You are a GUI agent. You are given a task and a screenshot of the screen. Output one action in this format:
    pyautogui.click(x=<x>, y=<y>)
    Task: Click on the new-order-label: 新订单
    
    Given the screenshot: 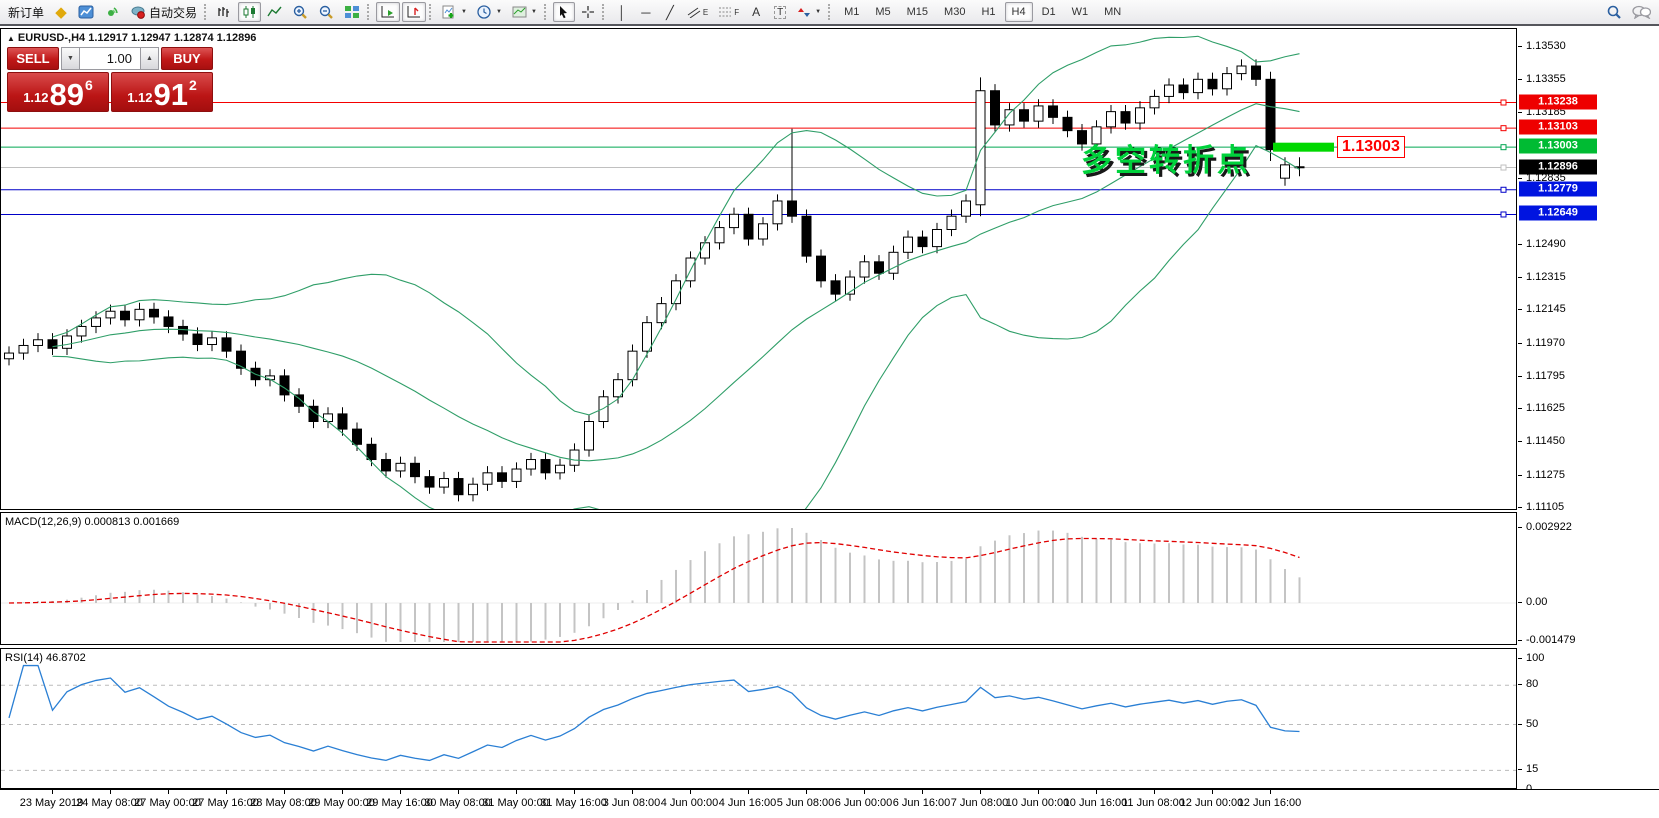 What is the action you would take?
    pyautogui.click(x=26, y=12)
    